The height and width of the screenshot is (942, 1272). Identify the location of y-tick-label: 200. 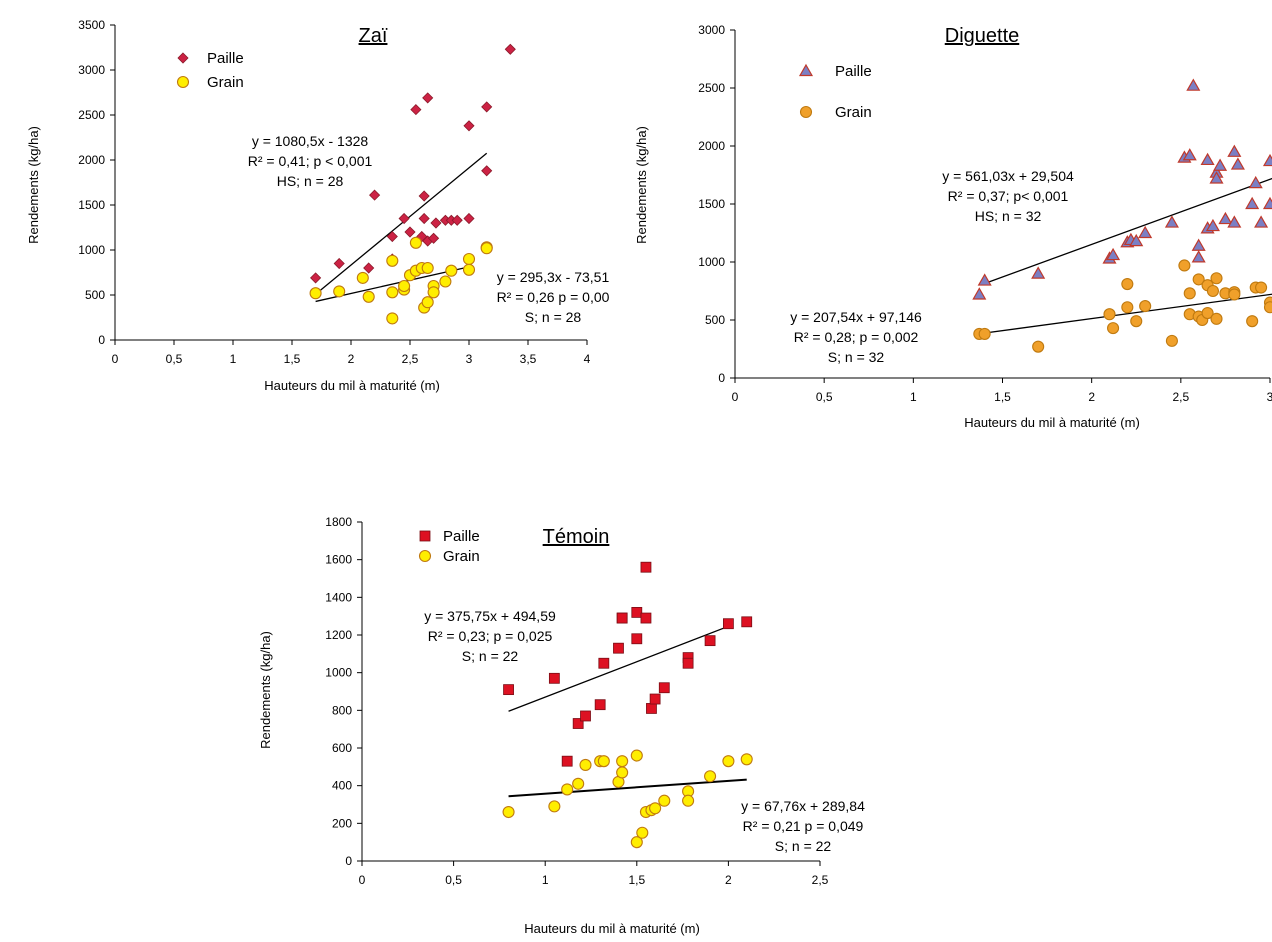
(342, 823).